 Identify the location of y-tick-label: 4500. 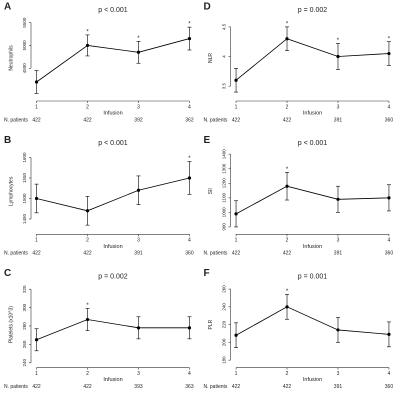
(24, 68).